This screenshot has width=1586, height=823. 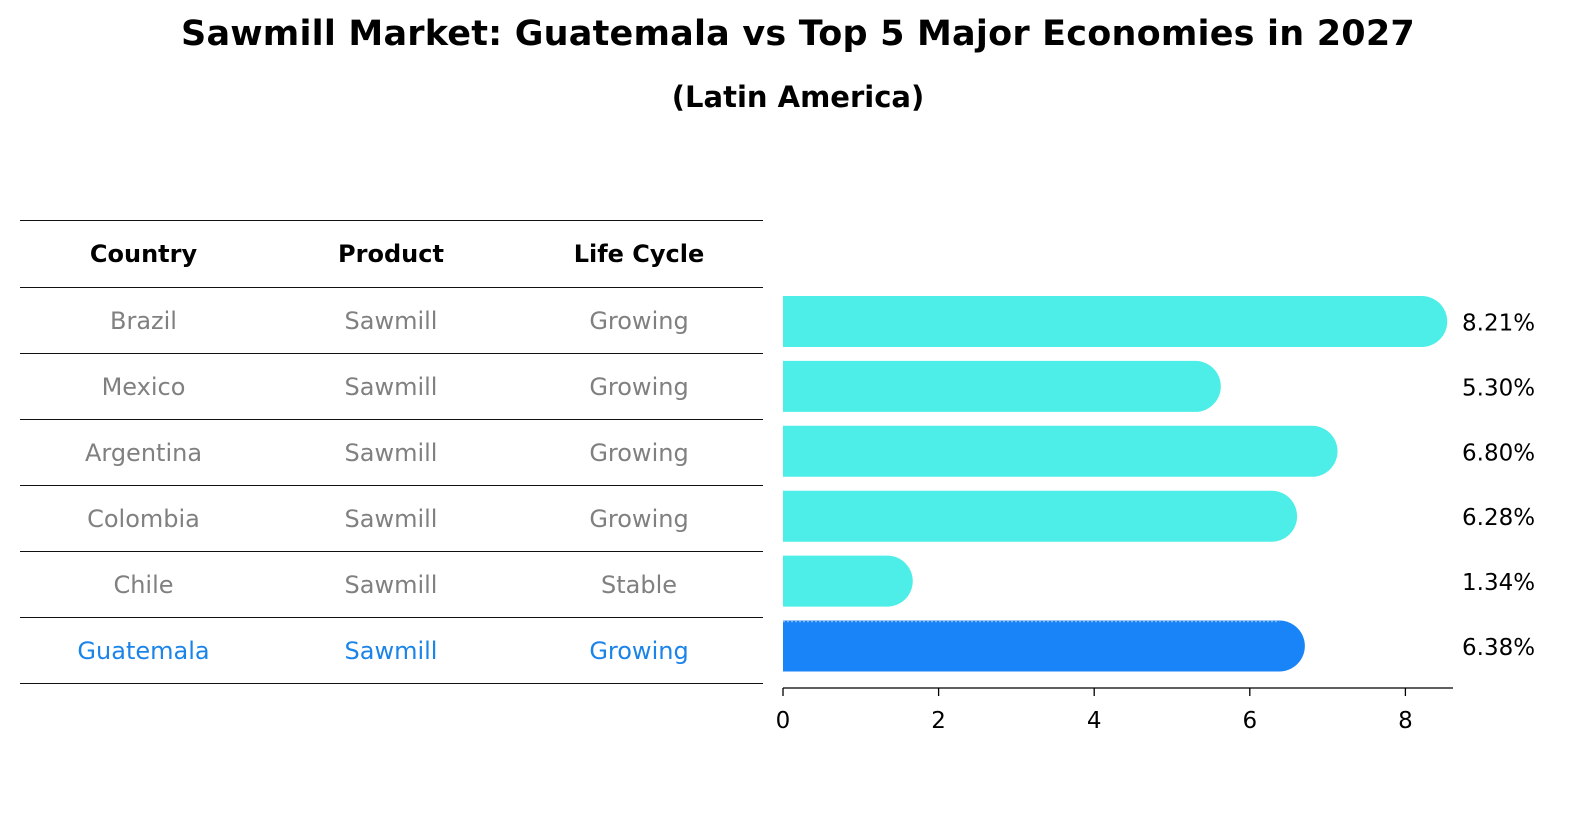 What do you see at coordinates (1002, 386) in the screenshot?
I see `bar-mexico` at bounding box center [1002, 386].